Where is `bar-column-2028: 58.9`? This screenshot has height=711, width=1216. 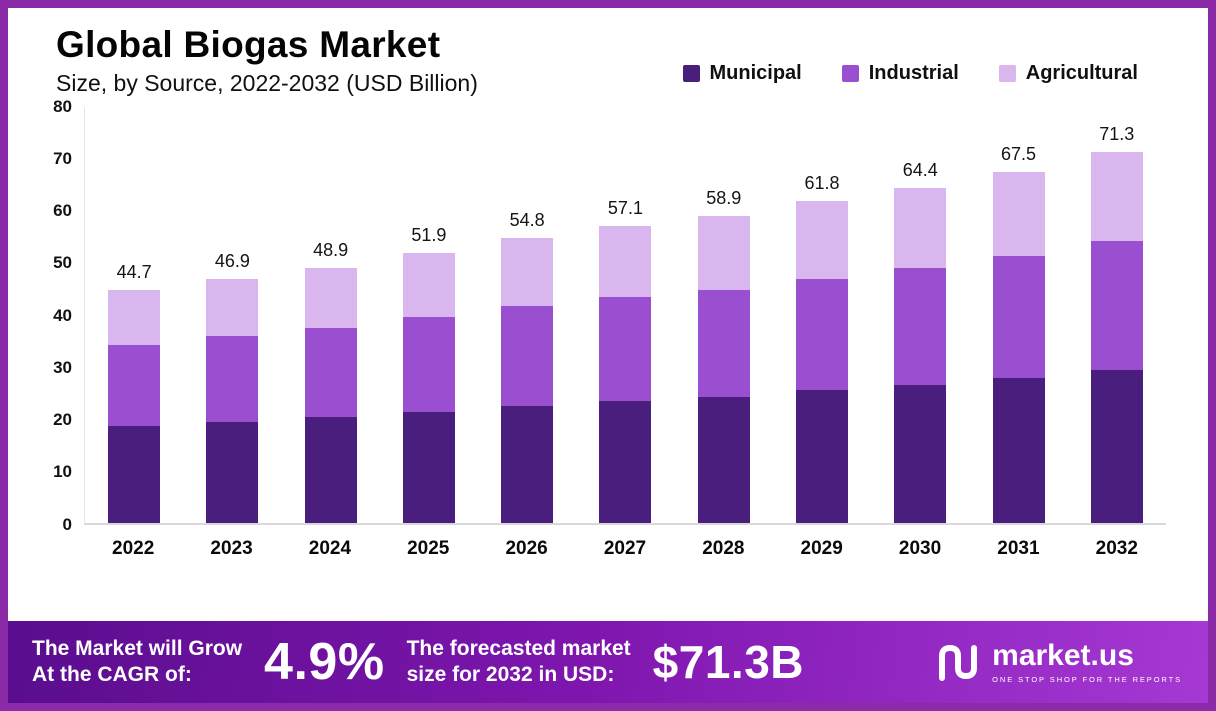
bar-column-2028: 58.9 is located at coordinates (723, 315).